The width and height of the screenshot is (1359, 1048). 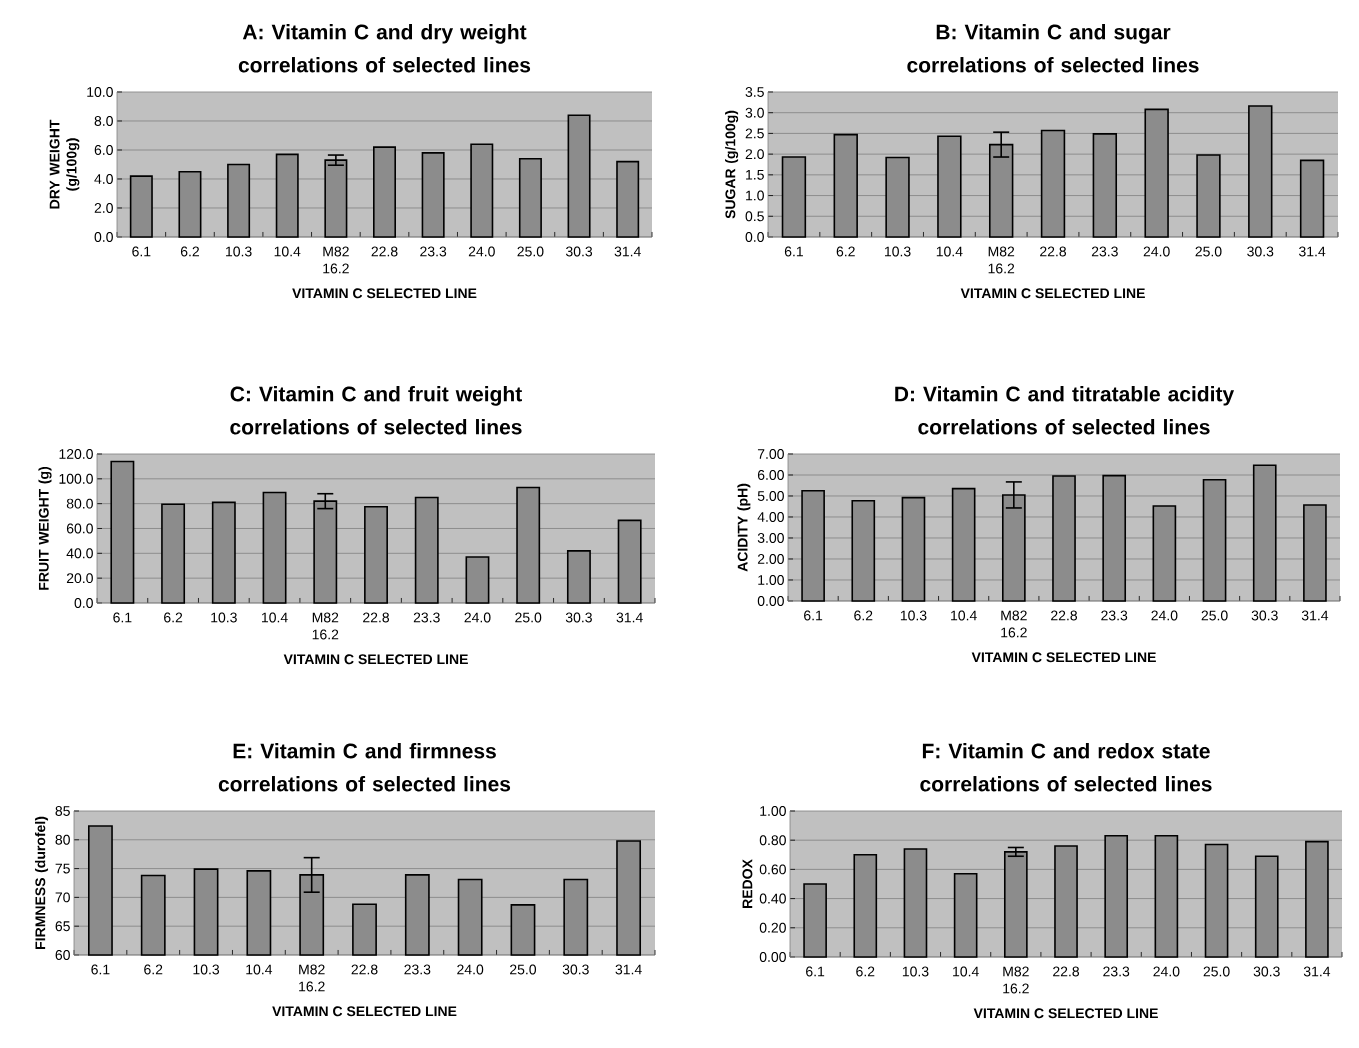 I want to click on y-tick-label: 40.0, so click(x=79, y=553).